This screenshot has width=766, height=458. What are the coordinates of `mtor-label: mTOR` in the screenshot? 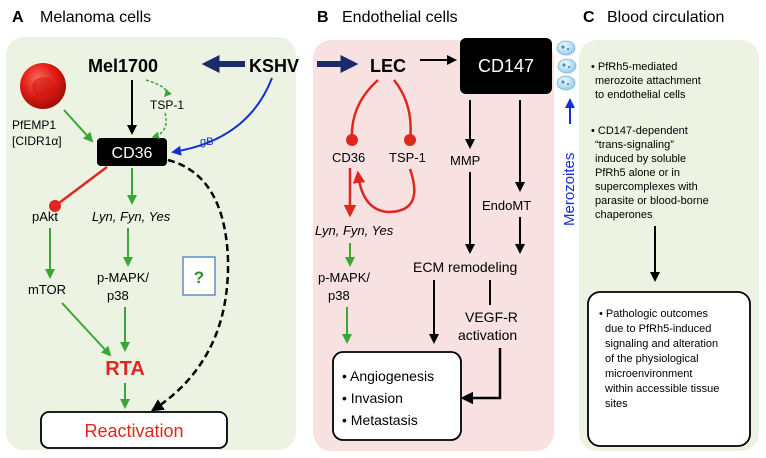 It's located at (47, 289).